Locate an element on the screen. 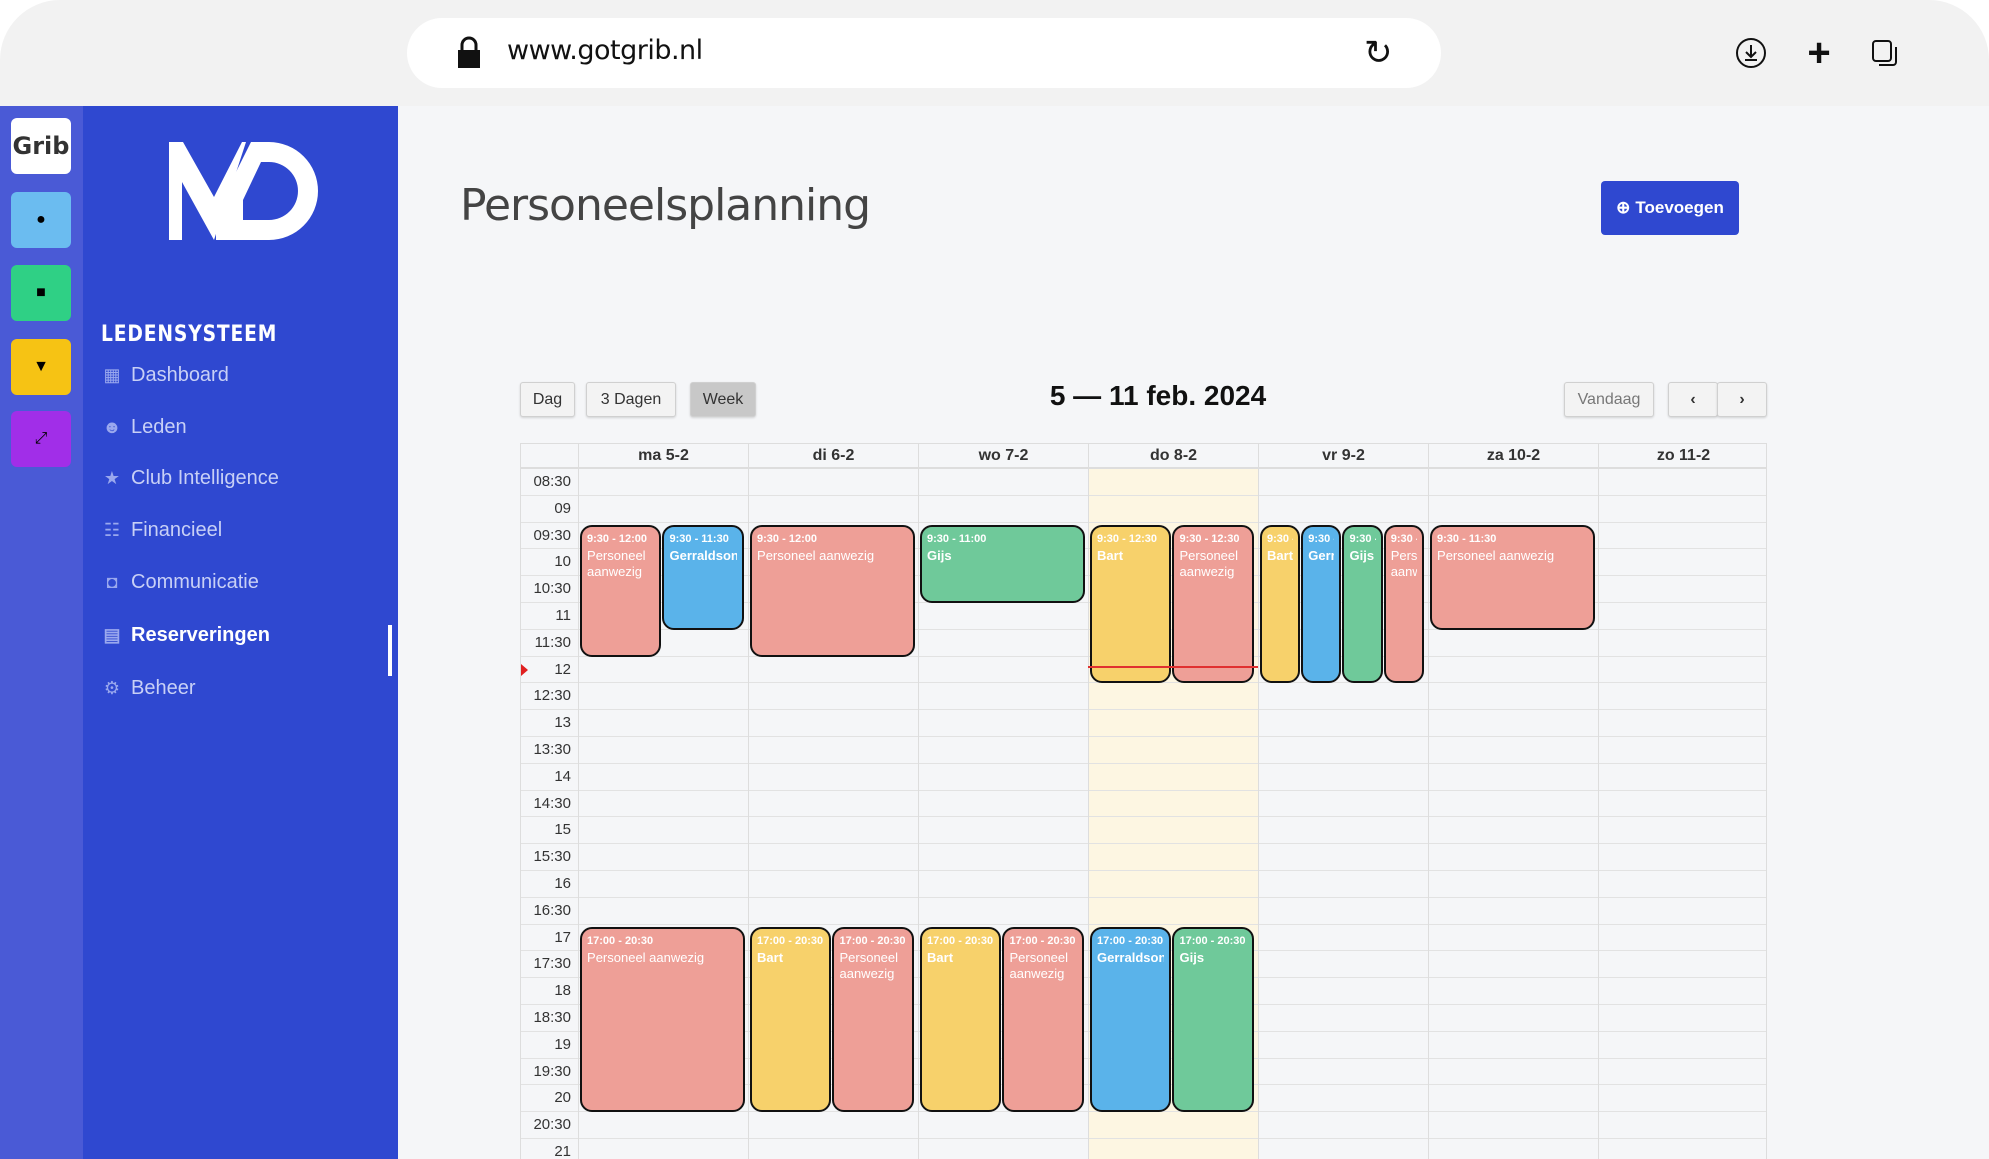  address-bar is located at coordinates (924, 53).